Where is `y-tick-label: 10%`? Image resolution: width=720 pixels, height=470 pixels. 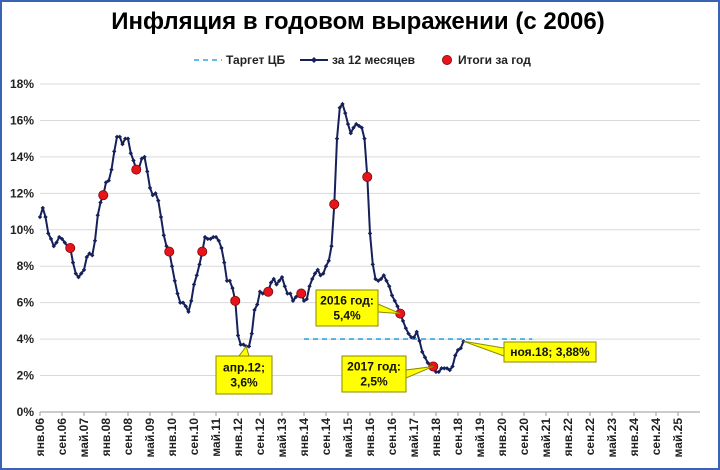
y-tick-label: 10% is located at coordinates (22, 230).